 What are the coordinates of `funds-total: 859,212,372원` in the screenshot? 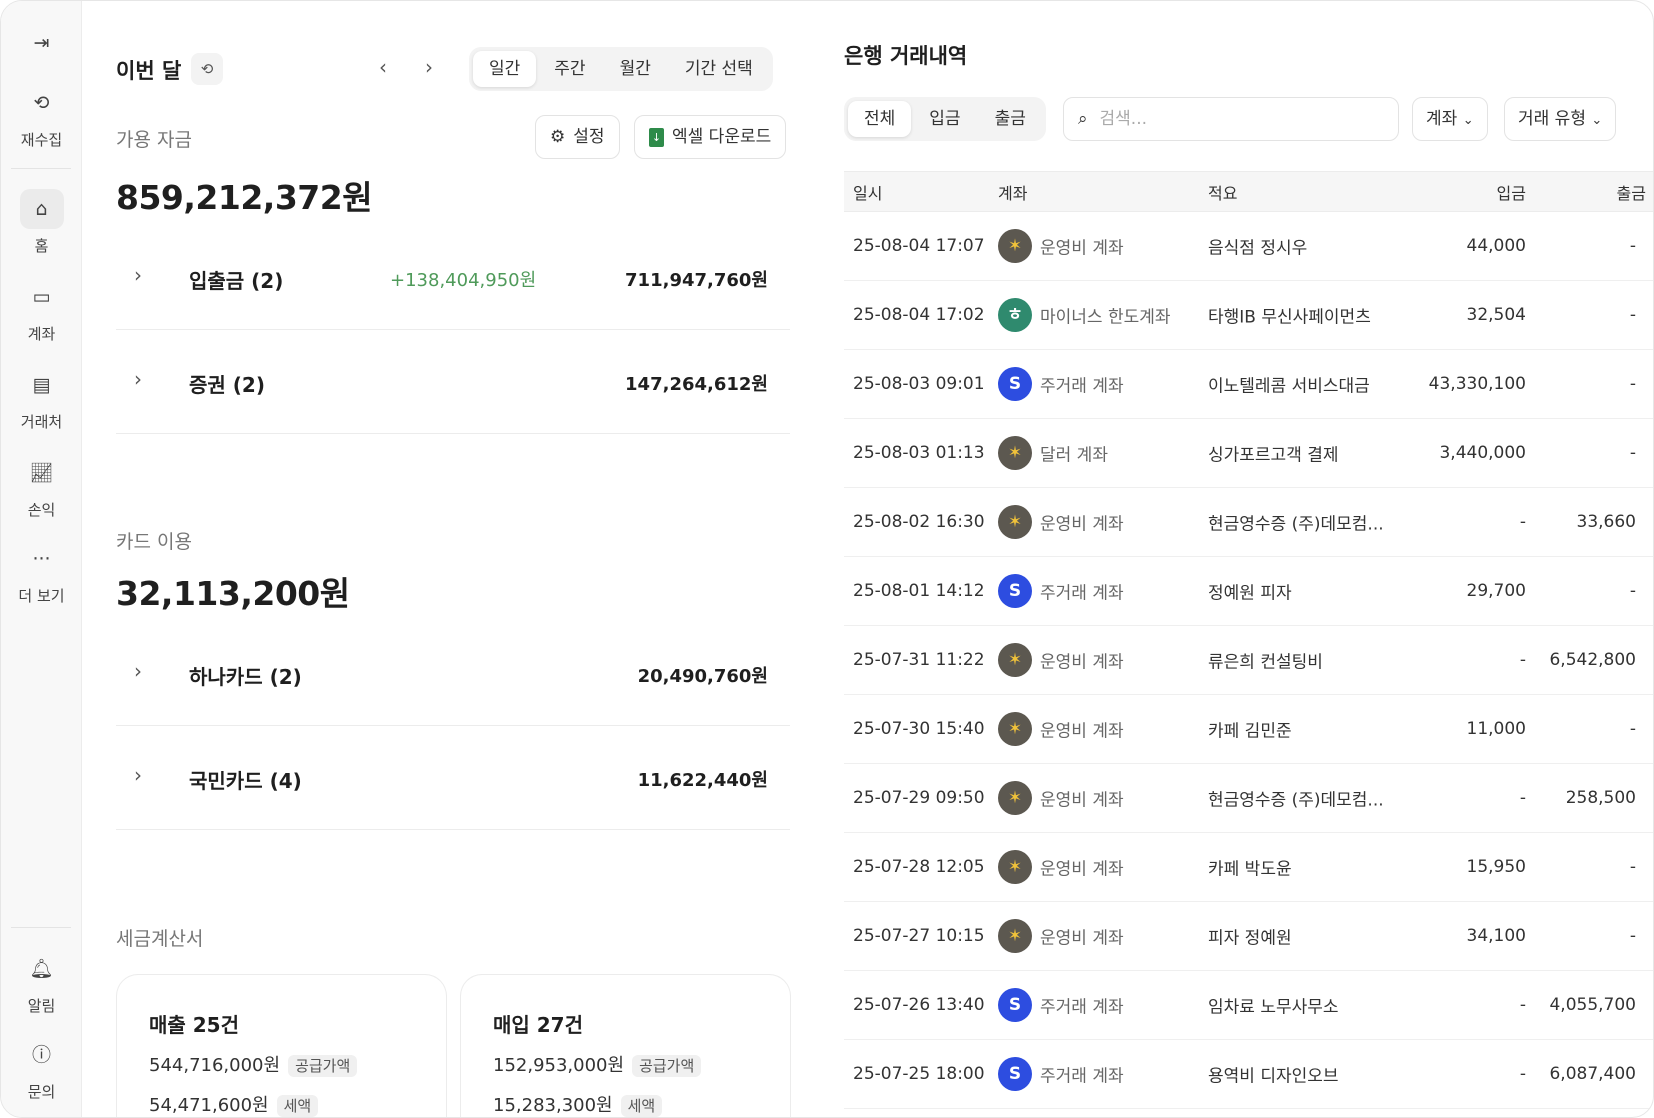 It's located at (244, 197).